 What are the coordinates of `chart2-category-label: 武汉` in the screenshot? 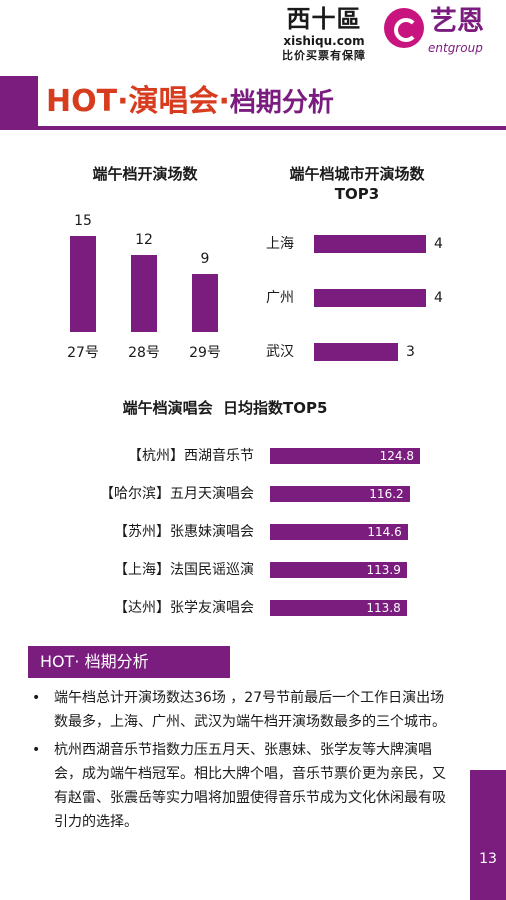 It's located at (280, 352).